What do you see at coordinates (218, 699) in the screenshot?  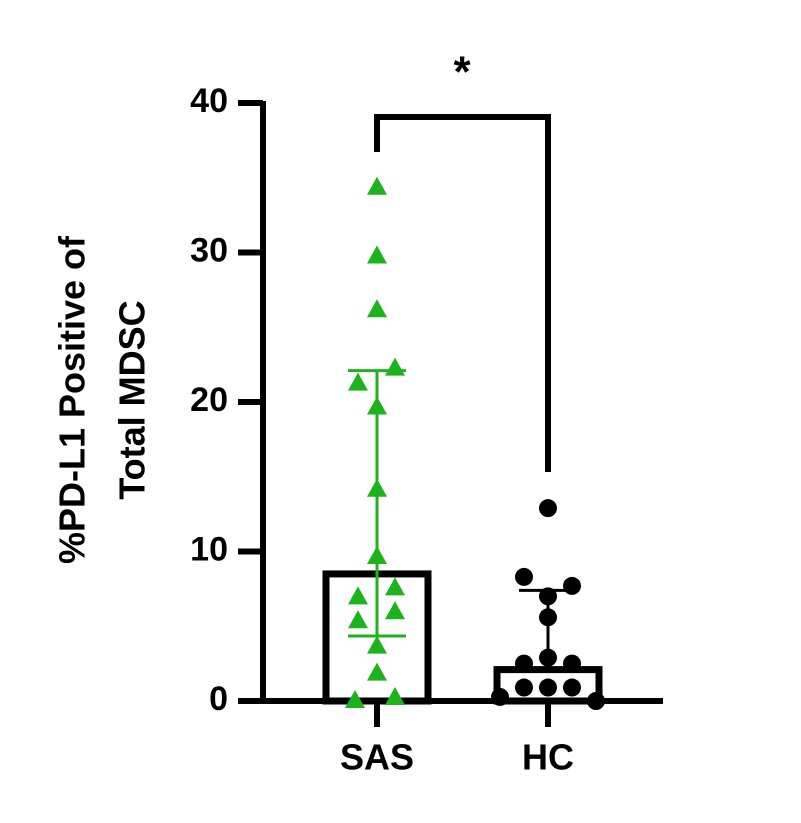 I see `y-tick-label: 0` at bounding box center [218, 699].